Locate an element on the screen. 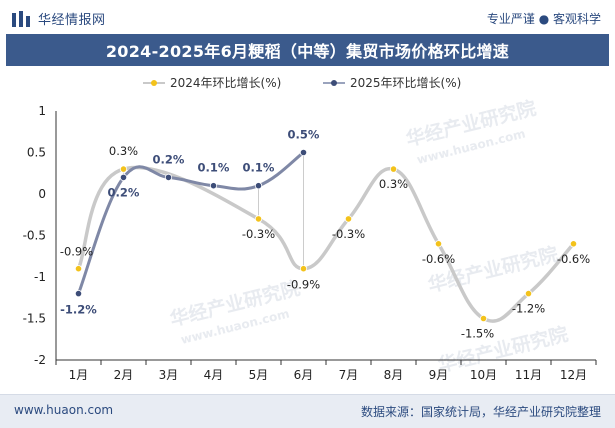 The height and width of the screenshot is (428, 615). bar-chart-logo-icon is located at coordinates (21, 18).